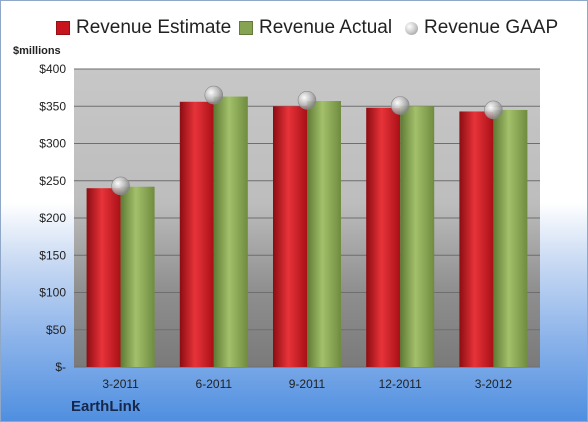 Image resolution: width=588 pixels, height=422 pixels. What do you see at coordinates (56, 330) in the screenshot?
I see `y-tick-label: $50` at bounding box center [56, 330].